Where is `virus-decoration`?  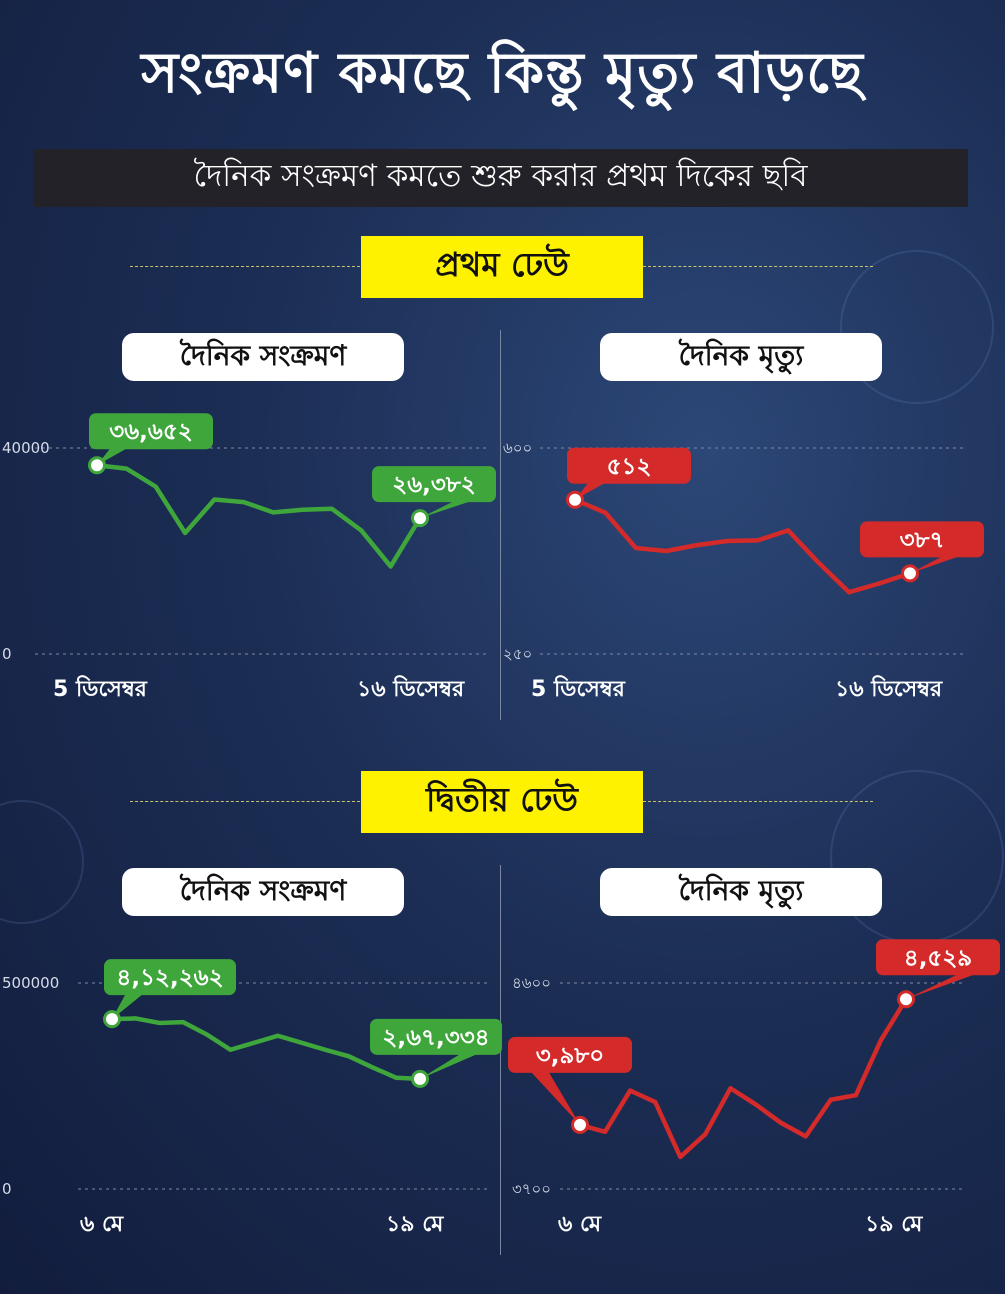
virus-decoration is located at coordinates (917, 327).